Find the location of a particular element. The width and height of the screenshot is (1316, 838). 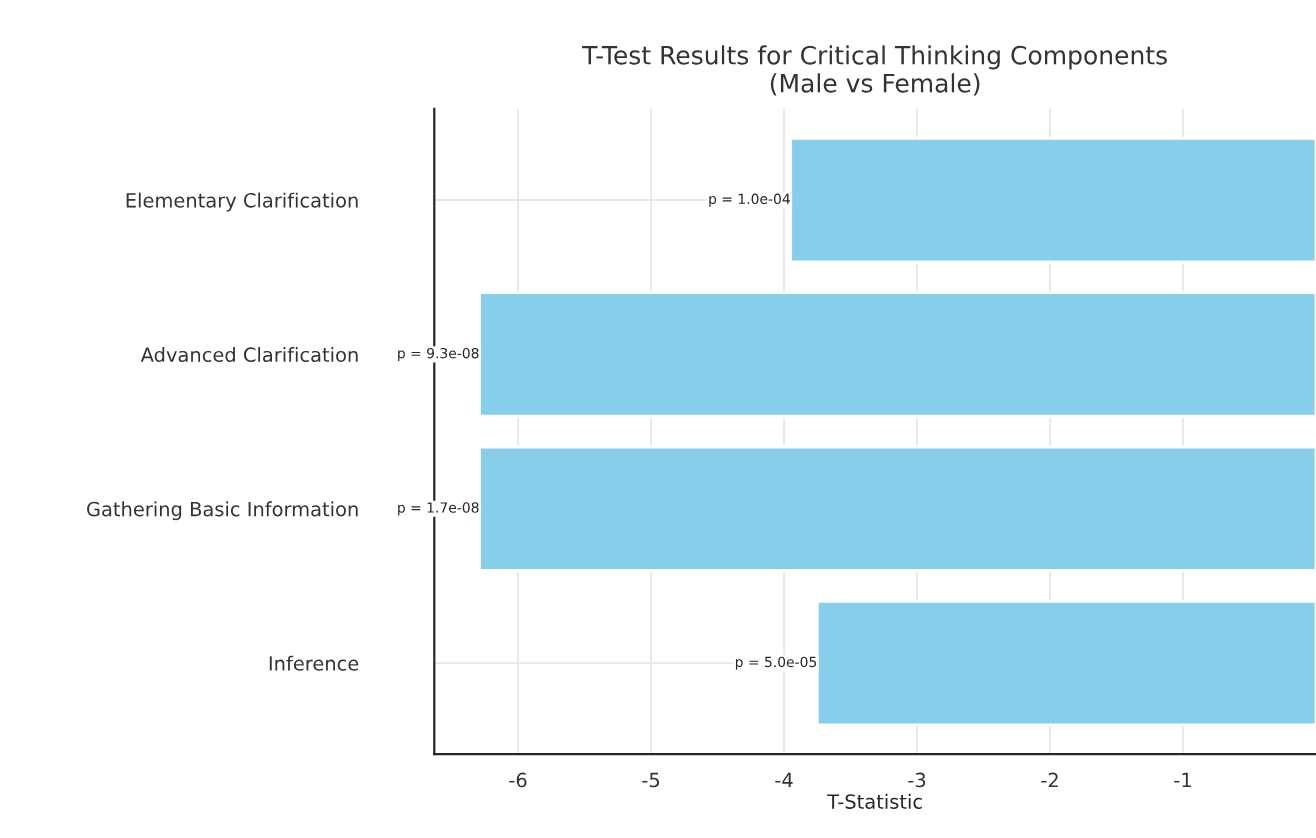

x-tick-label: -2 is located at coordinates (1049, 780).